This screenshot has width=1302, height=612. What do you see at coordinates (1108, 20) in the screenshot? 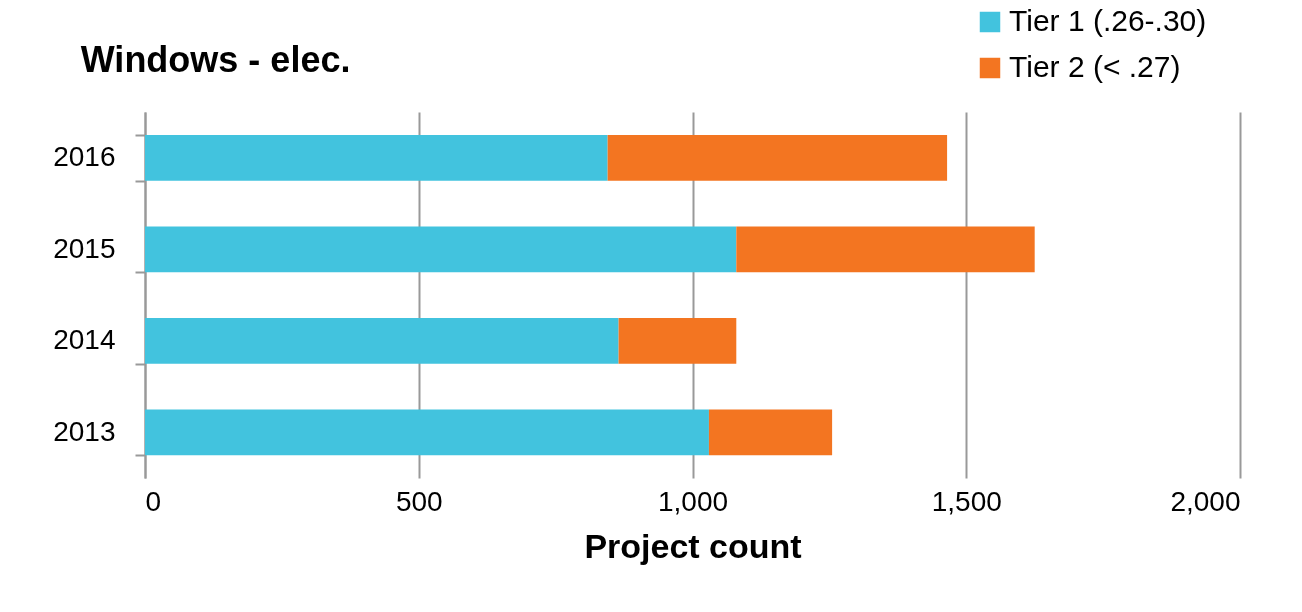
I see `legend-label: Tier 1 (.26-.30)` at bounding box center [1108, 20].